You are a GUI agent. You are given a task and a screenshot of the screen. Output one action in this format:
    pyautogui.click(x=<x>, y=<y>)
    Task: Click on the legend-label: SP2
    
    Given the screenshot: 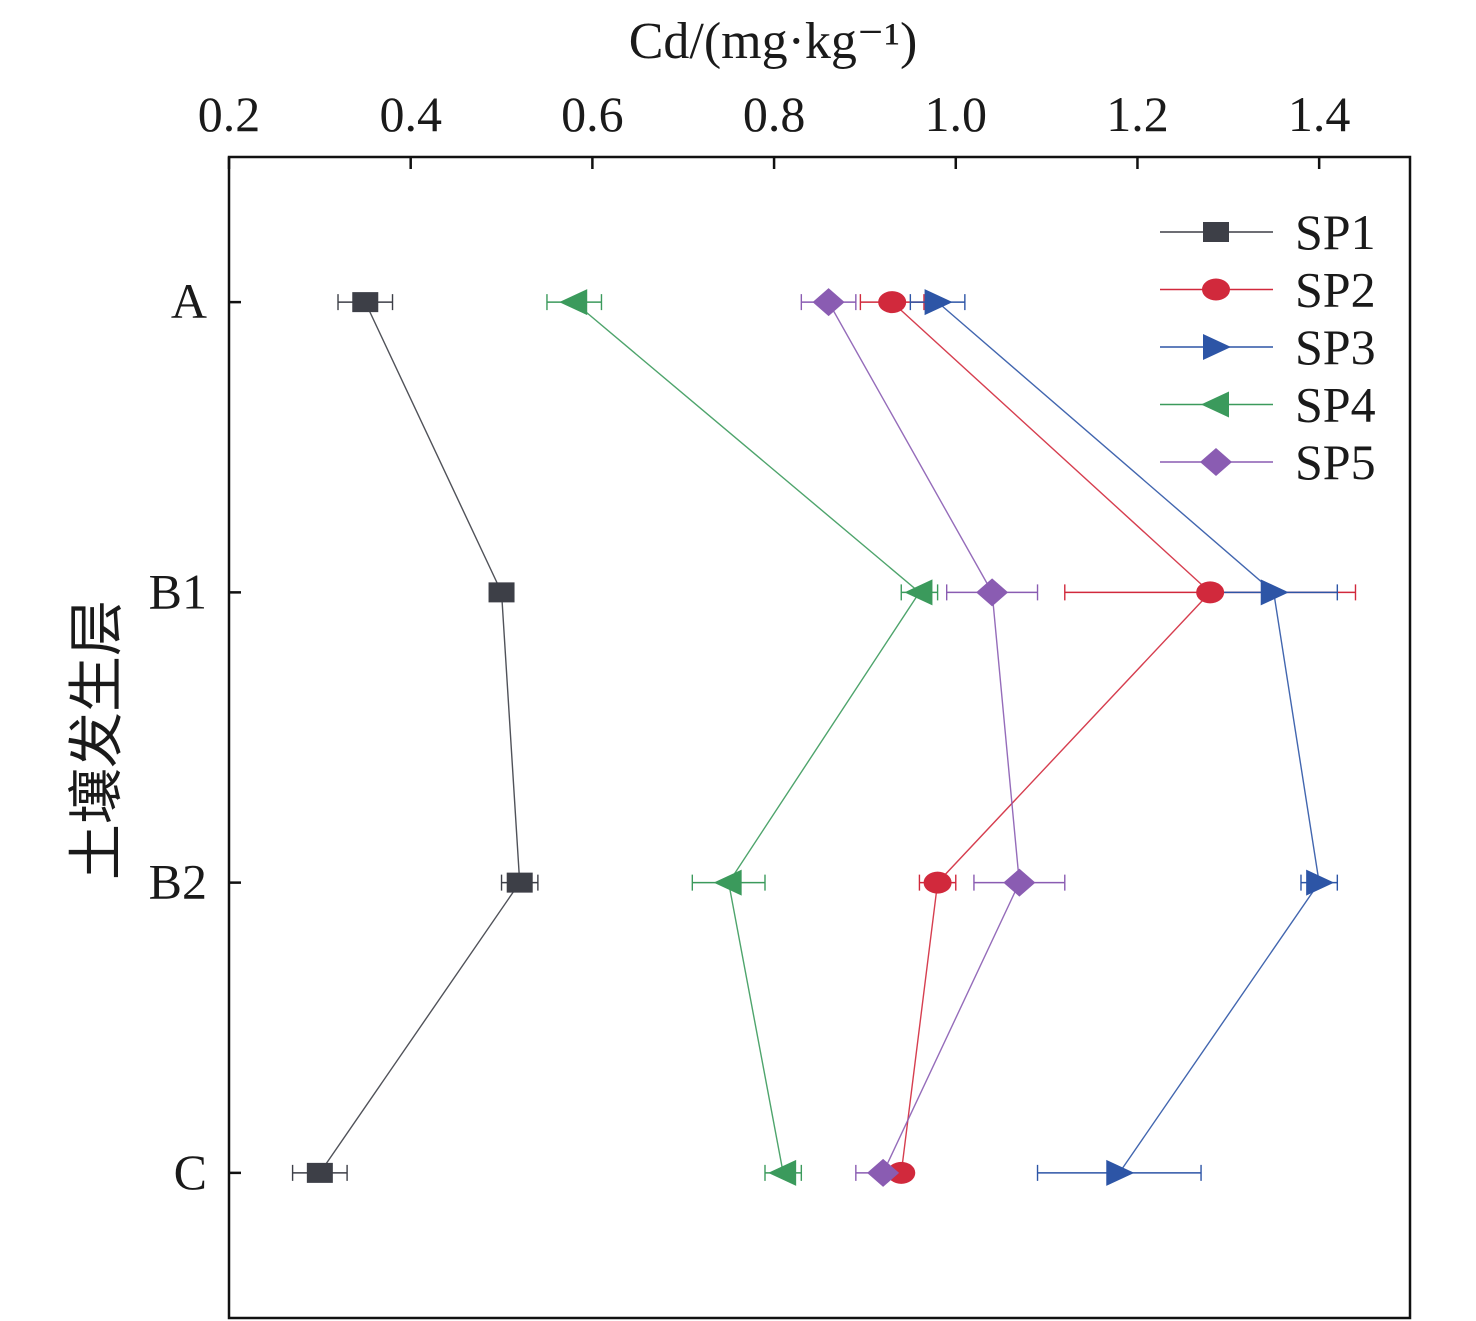 What is the action you would take?
    pyautogui.click(x=1335, y=290)
    